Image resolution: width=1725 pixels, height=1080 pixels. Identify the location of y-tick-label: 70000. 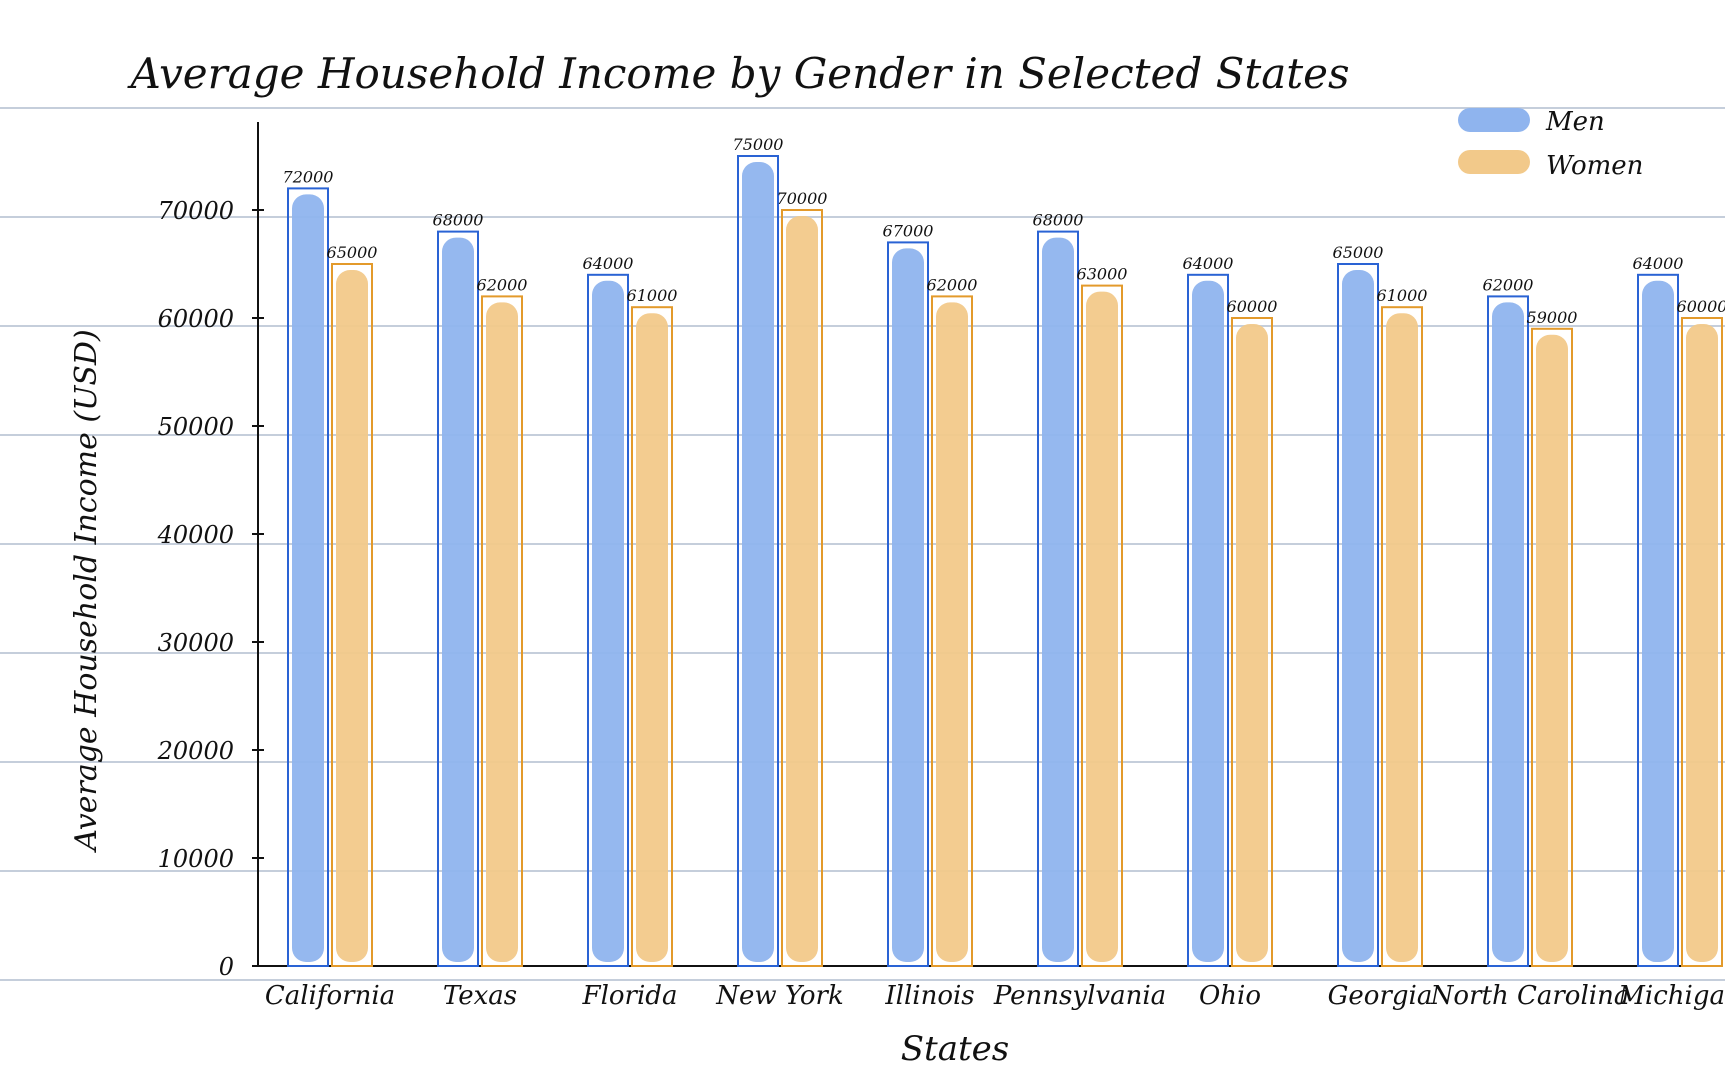
(196, 211).